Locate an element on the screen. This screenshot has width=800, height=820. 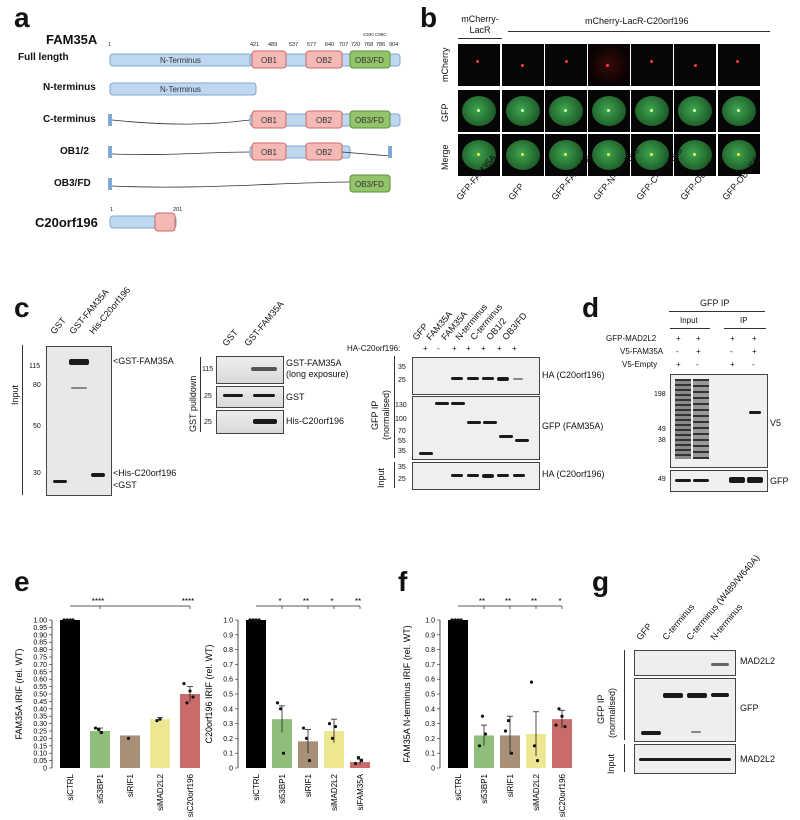
c1-mw-115: 115 is located at coordinates (35, 366).